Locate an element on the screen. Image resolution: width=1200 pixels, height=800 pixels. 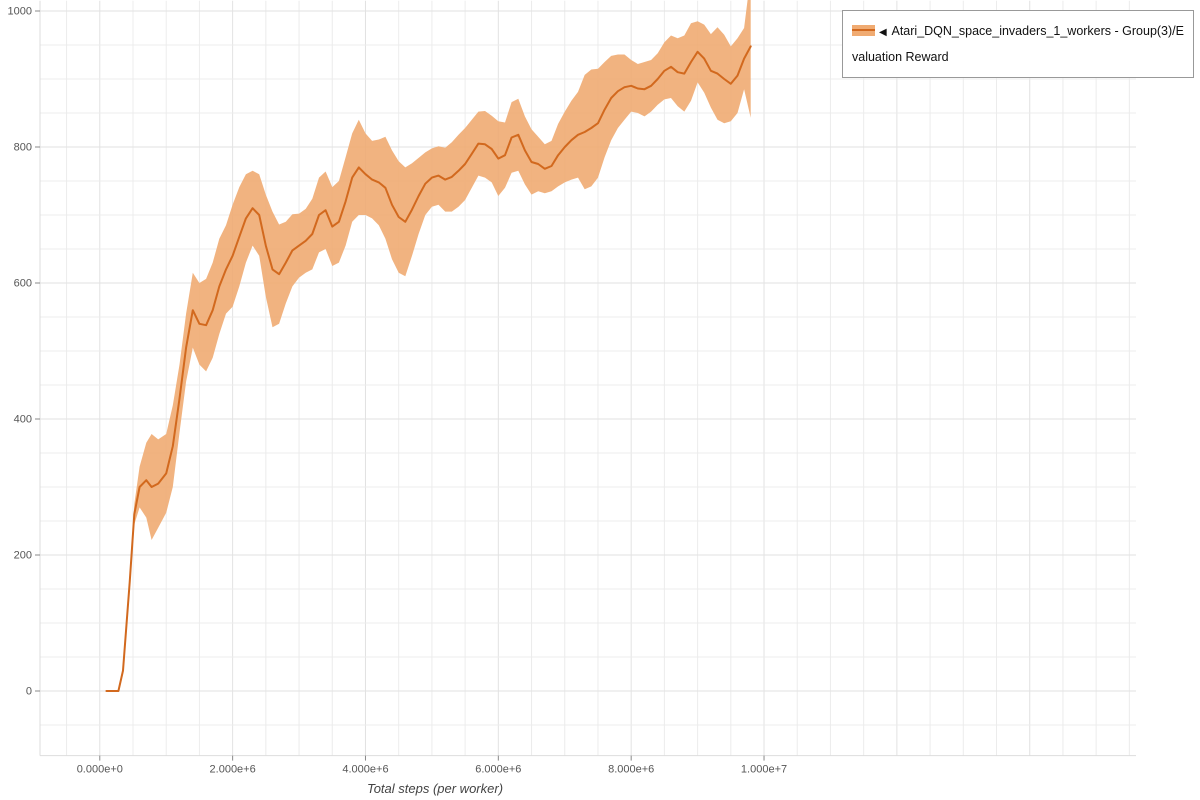
y-tick-label: 600 is located at coordinates (23, 284).